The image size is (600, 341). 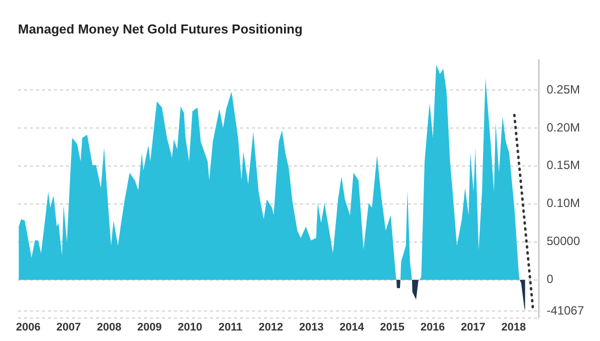 What do you see at coordinates (392, 327) in the screenshot?
I see `x-tick-label: 2015` at bounding box center [392, 327].